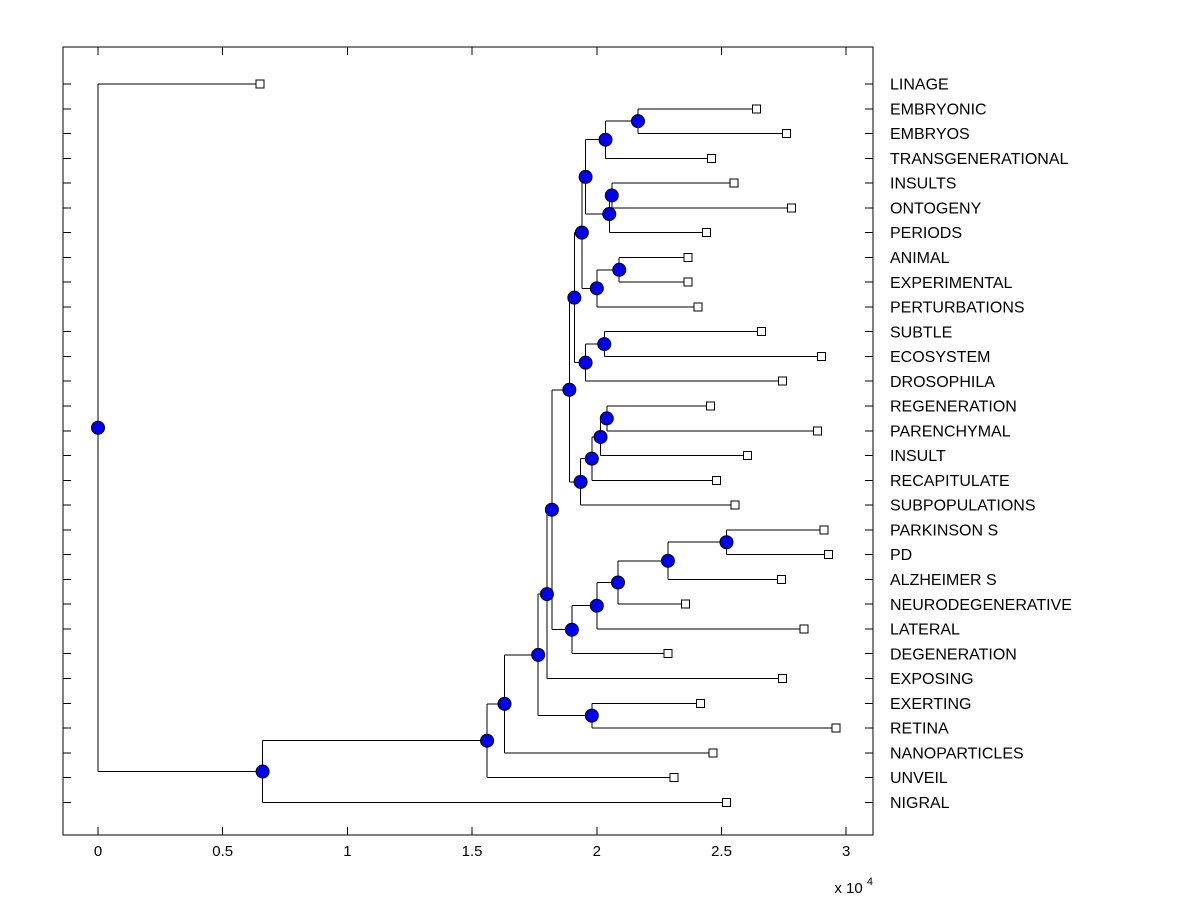 The image size is (1200, 900). Describe the element at coordinates (347, 851) in the screenshot. I see `x-tick-label: 1` at that location.